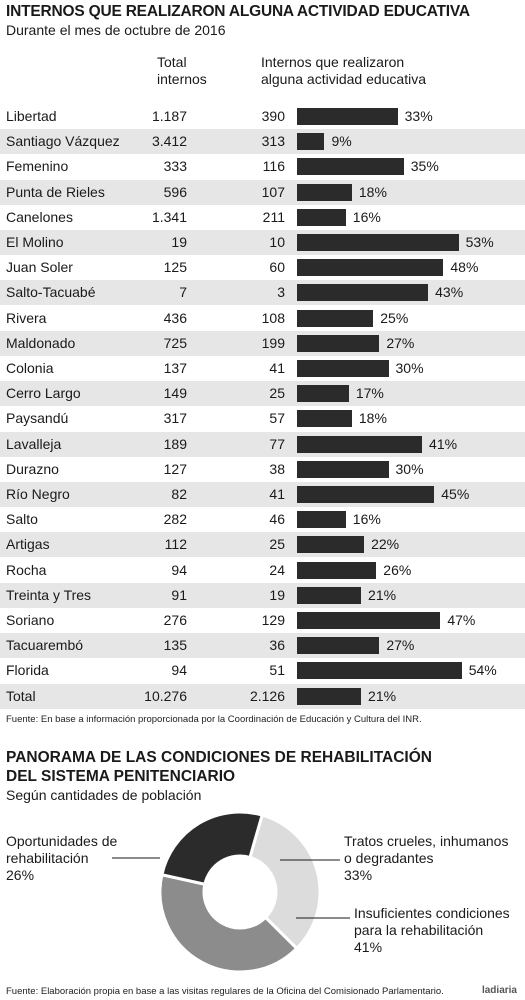 The image size is (525, 1000). Describe the element at coordinates (273, 166) in the screenshot. I see `row-educativa: 116` at that location.